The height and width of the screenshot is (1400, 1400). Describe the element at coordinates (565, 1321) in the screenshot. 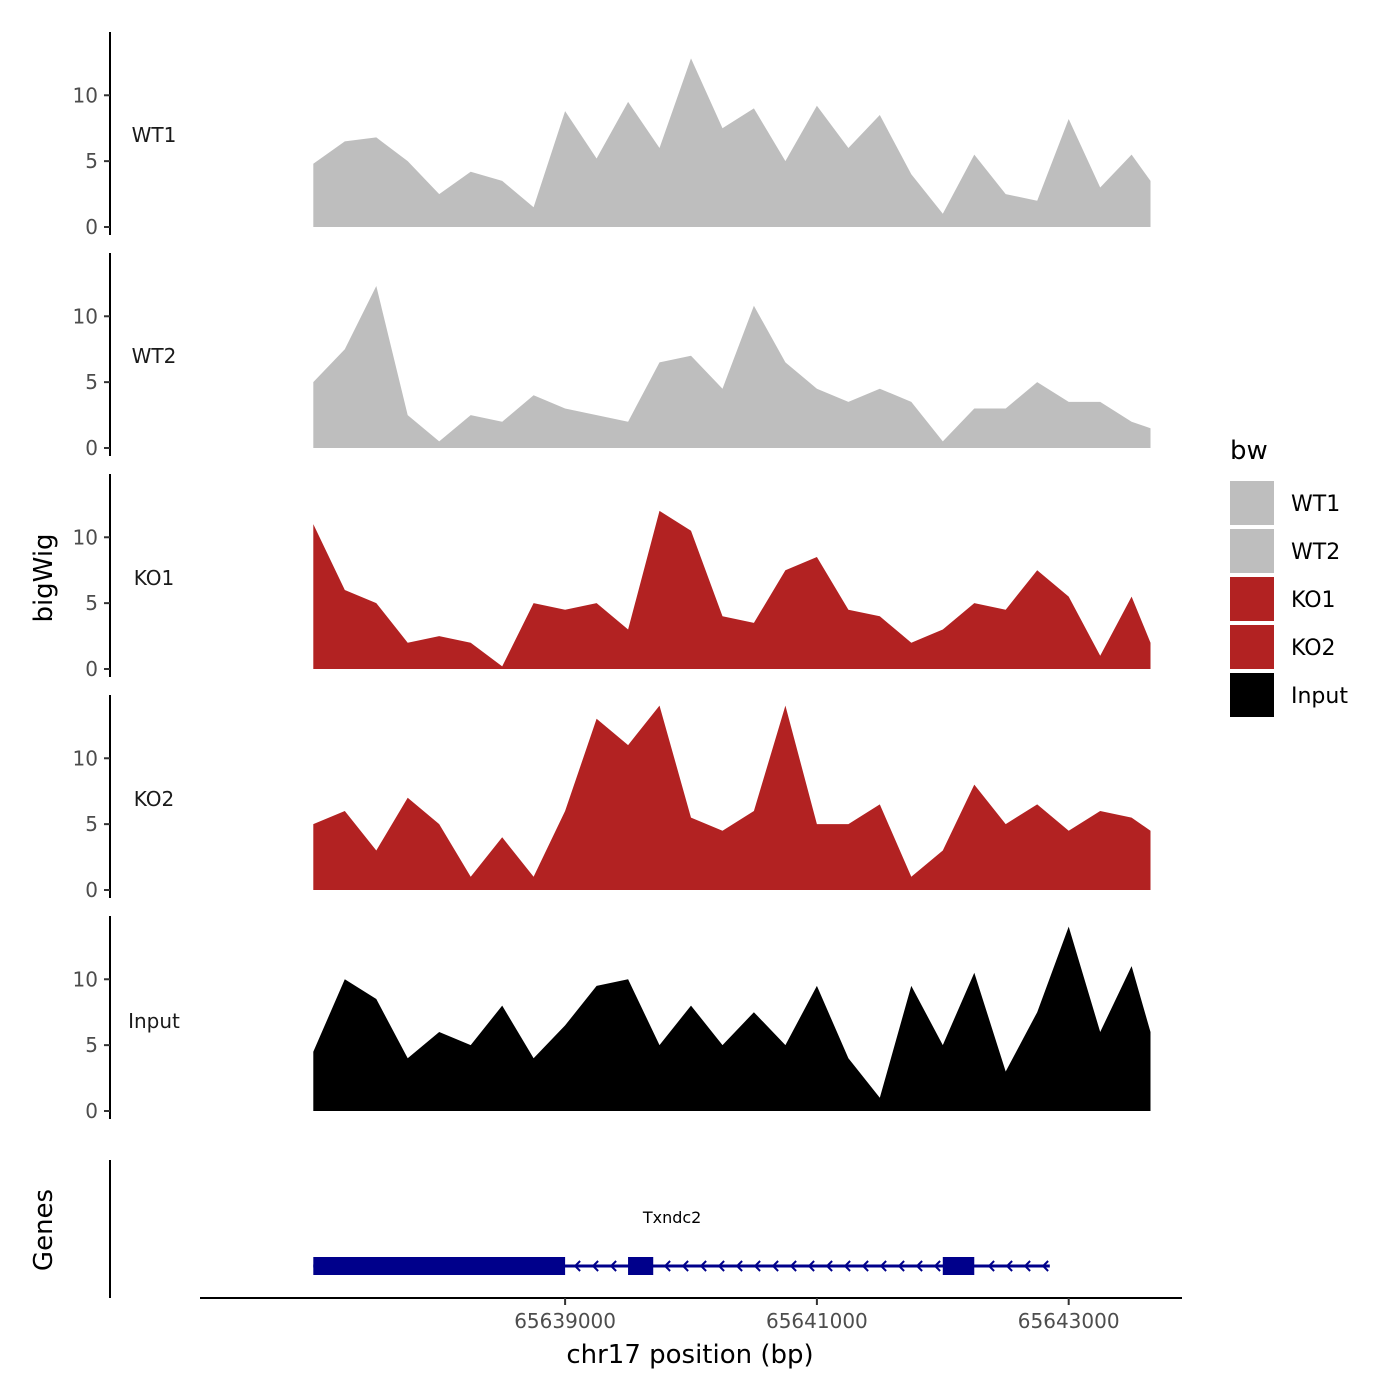

I see `x-tick-label: 65639000` at that location.